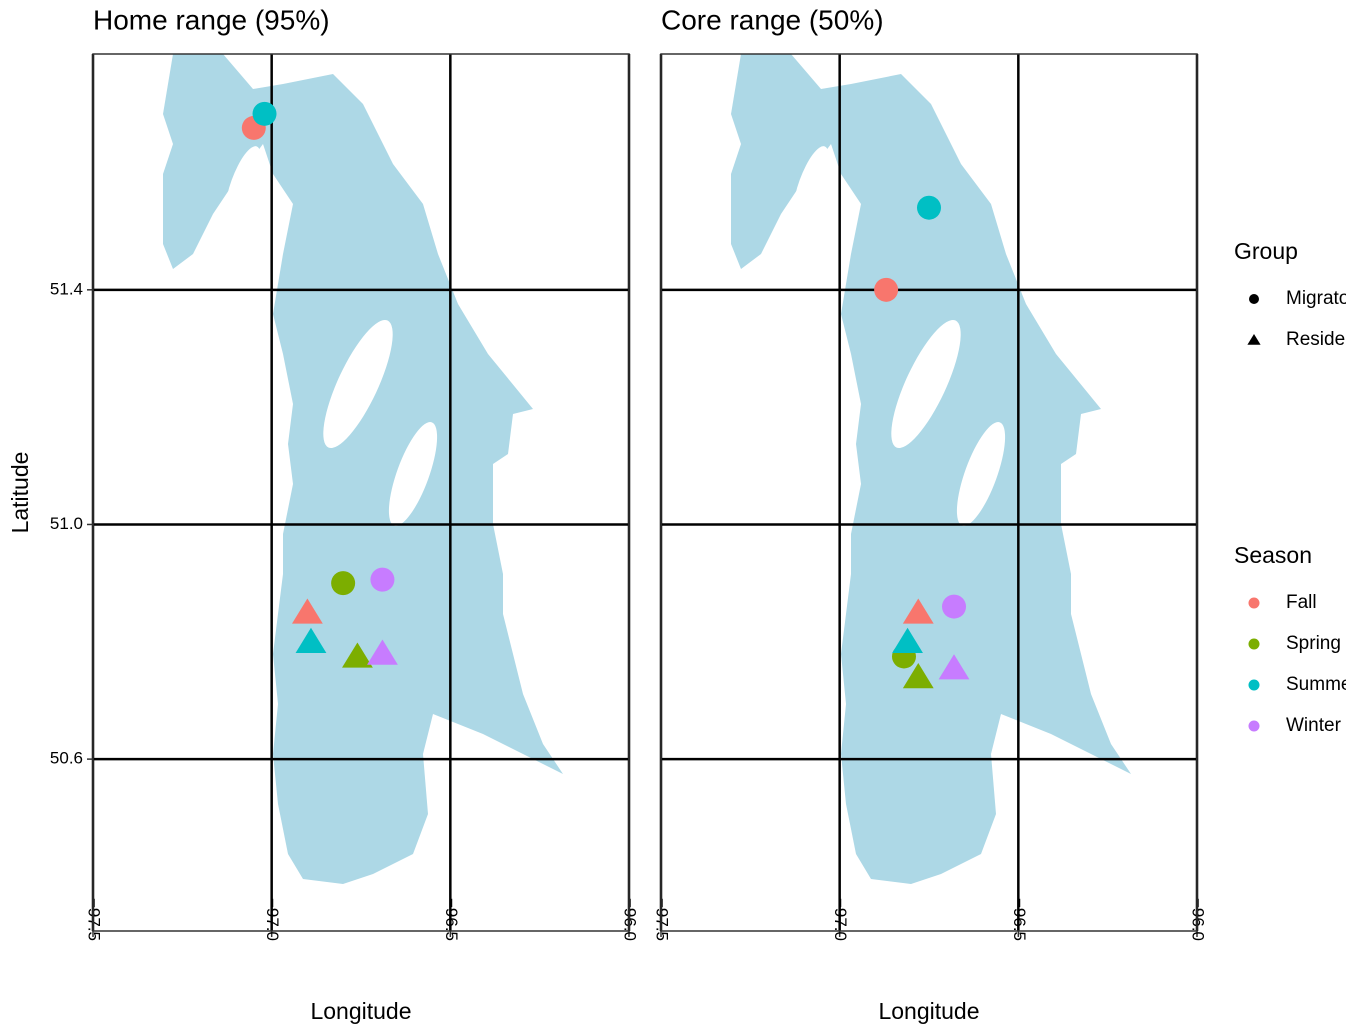 Image resolution: width=1346 pixels, height=1032 pixels. I want to click on y-tick-label: 51.4, so click(66, 288).